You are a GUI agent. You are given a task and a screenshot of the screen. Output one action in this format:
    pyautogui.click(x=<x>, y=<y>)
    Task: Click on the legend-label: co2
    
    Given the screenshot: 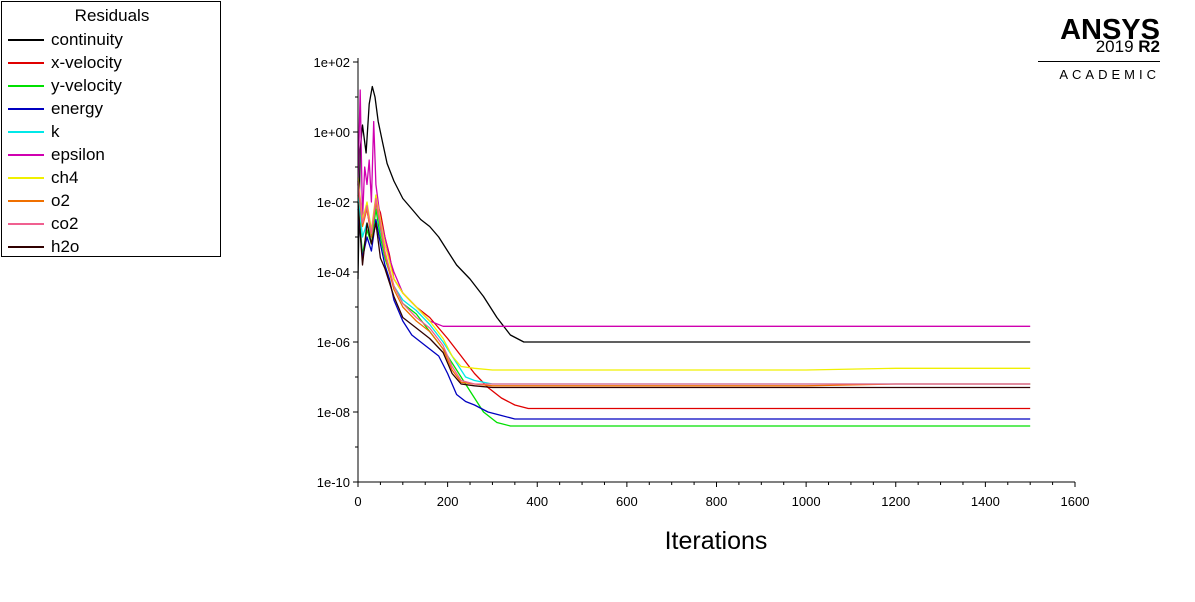 What is the action you would take?
    pyautogui.click(x=65, y=223)
    